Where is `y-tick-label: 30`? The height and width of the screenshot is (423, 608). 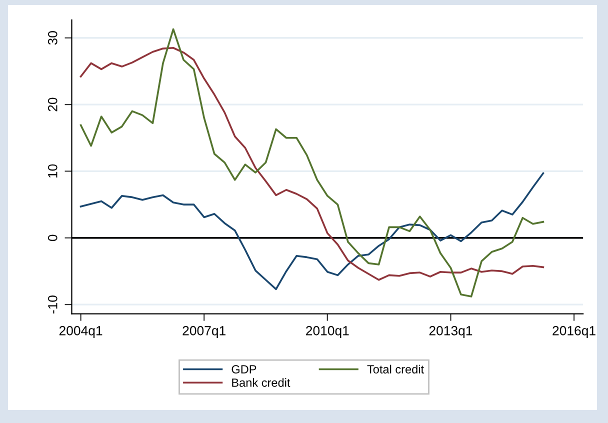
y-tick-label: 30 is located at coordinates (53, 38).